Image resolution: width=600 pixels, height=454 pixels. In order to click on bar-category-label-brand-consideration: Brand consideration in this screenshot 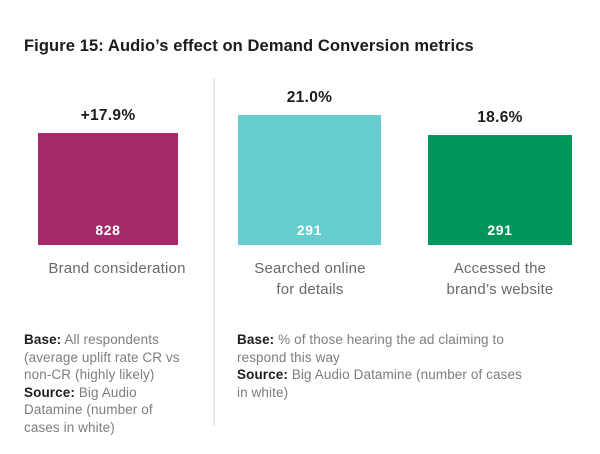, I will do `click(117, 268)`.